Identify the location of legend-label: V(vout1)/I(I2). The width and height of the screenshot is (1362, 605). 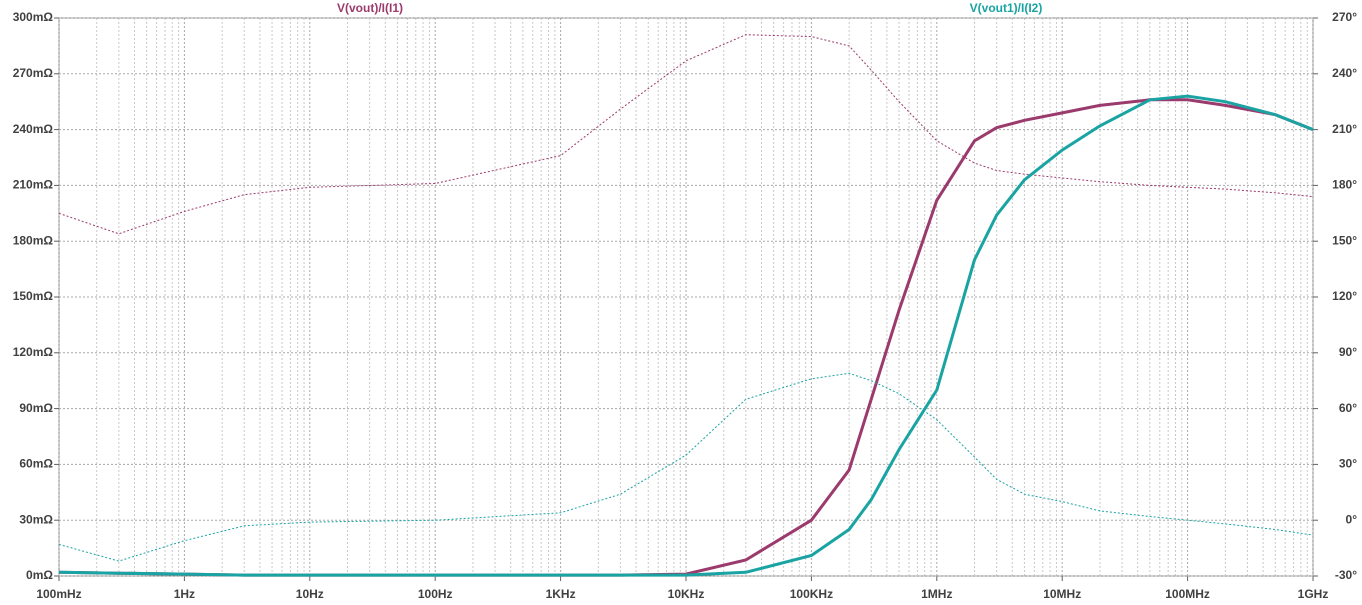
(1006, 8).